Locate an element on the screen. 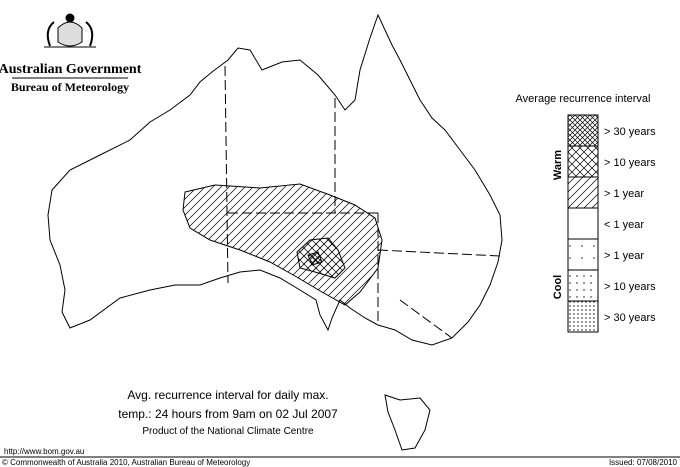 The height and width of the screenshot is (467, 680). org-name: Australian Government is located at coordinates (71, 69).